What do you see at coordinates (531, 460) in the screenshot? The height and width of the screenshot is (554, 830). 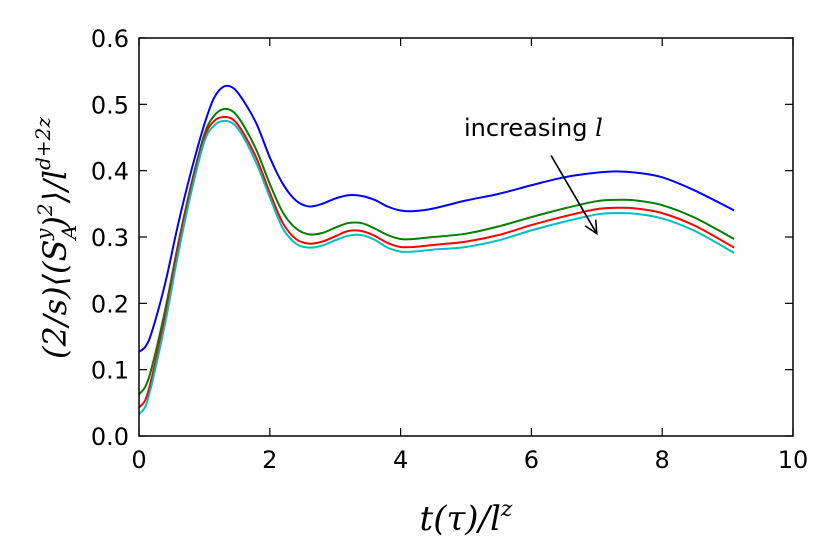 I see `x-tick-label: 6` at bounding box center [531, 460].